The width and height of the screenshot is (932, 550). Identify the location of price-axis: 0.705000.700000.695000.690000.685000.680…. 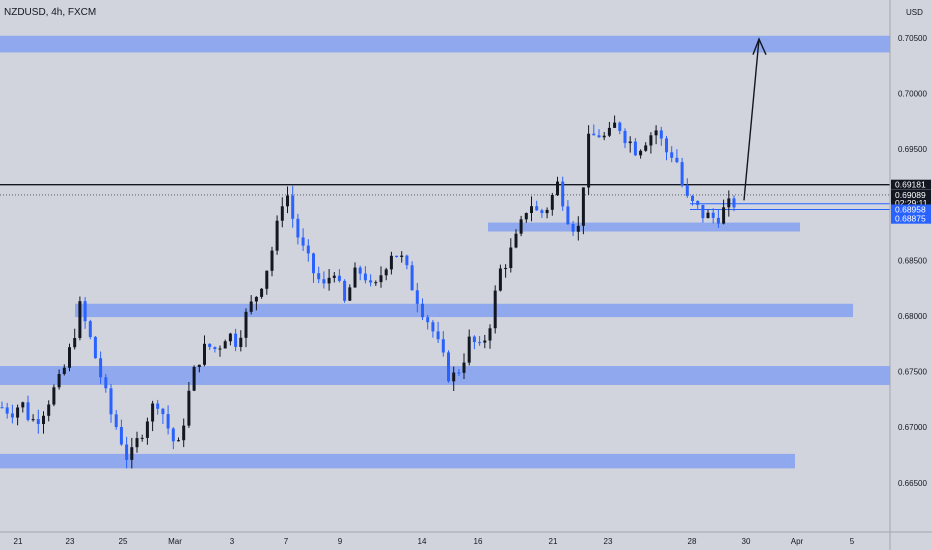
(912, 261).